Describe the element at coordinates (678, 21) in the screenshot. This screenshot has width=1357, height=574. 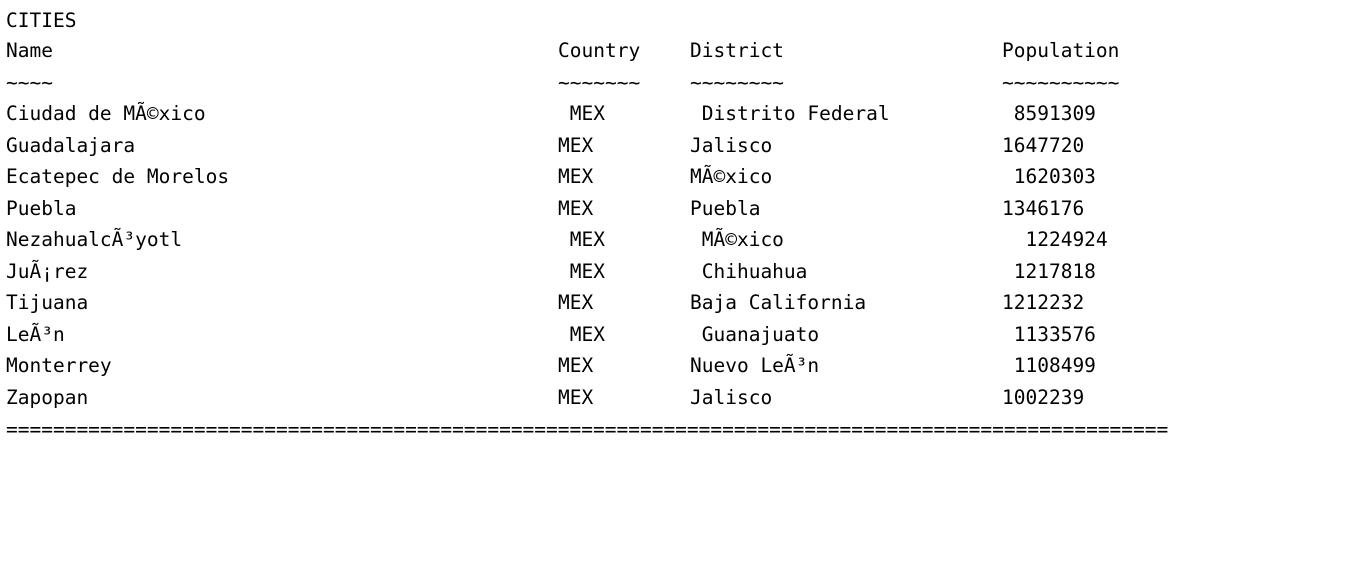
I see `title-line: CITIES` at that location.